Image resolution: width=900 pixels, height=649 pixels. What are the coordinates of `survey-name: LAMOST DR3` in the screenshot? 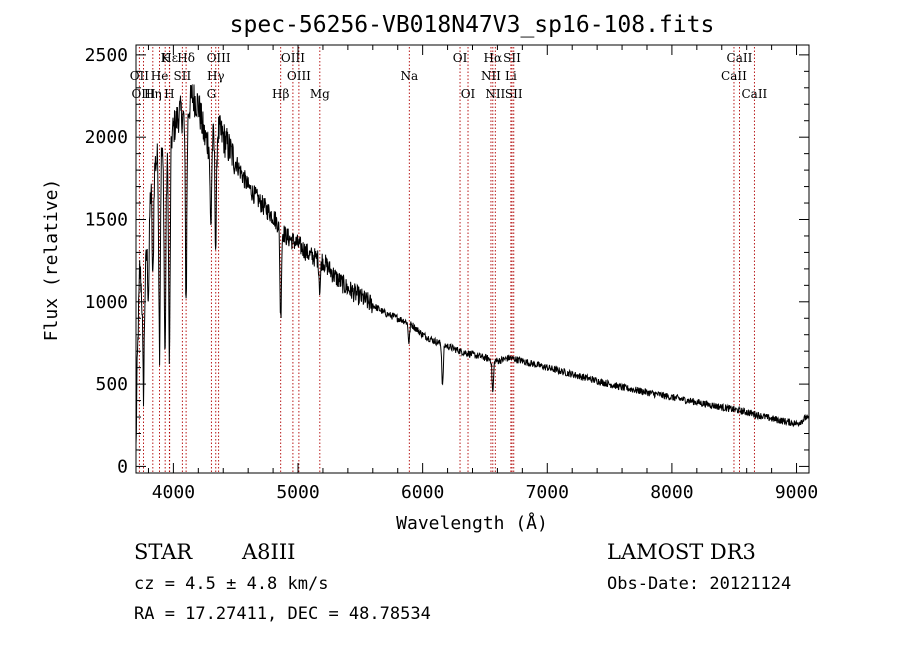 It's located at (681, 552).